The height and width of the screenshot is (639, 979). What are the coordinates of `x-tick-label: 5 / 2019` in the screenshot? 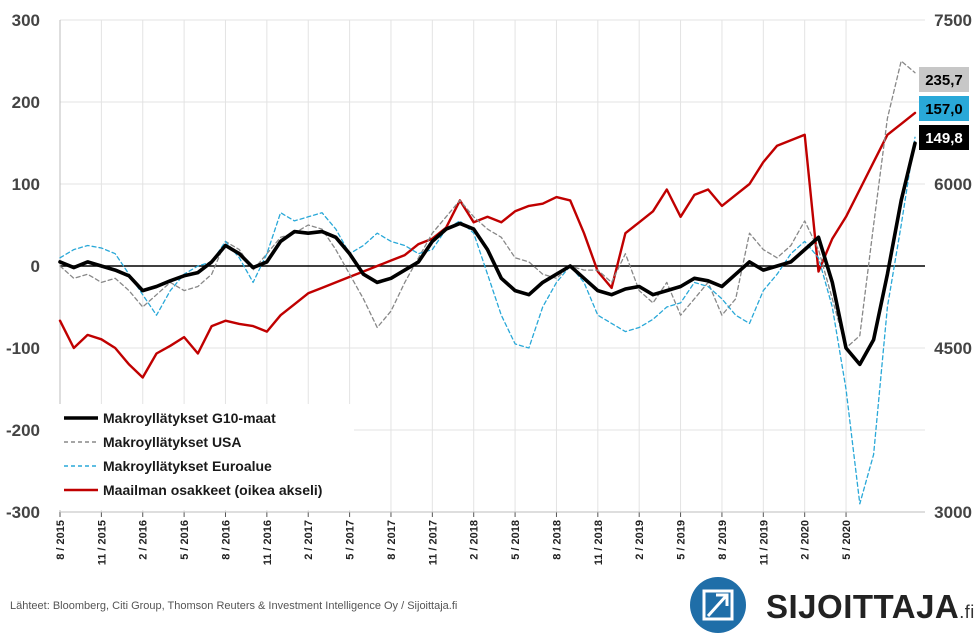 It's located at (682, 540).